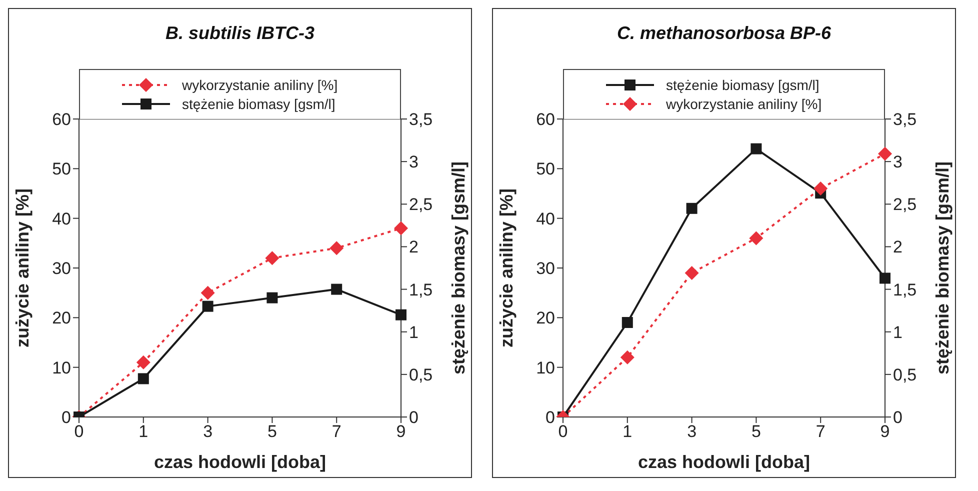 The height and width of the screenshot is (491, 978). What do you see at coordinates (724, 33) in the screenshot?
I see `chart-title: C. methanosorbosa BP-6` at bounding box center [724, 33].